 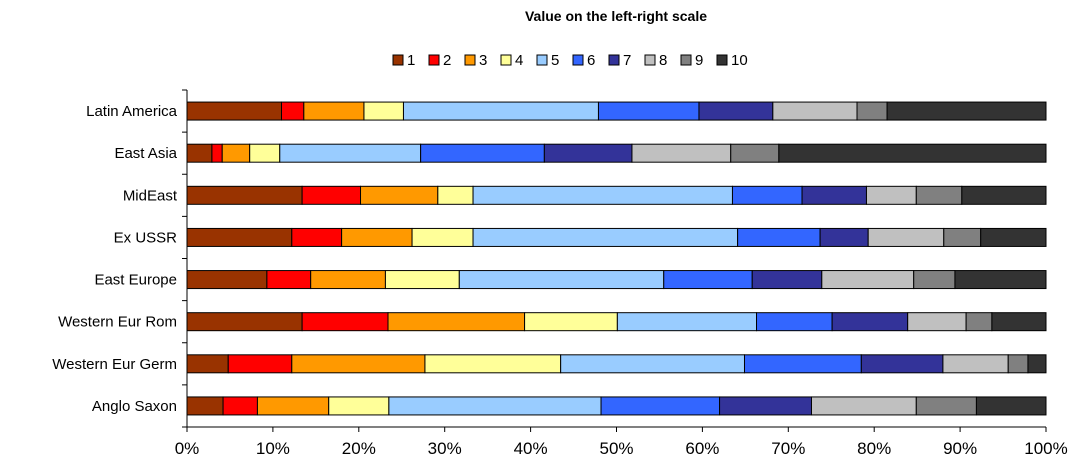 What do you see at coordinates (146, 237) in the screenshot?
I see `category-label: Ex USSR` at bounding box center [146, 237].